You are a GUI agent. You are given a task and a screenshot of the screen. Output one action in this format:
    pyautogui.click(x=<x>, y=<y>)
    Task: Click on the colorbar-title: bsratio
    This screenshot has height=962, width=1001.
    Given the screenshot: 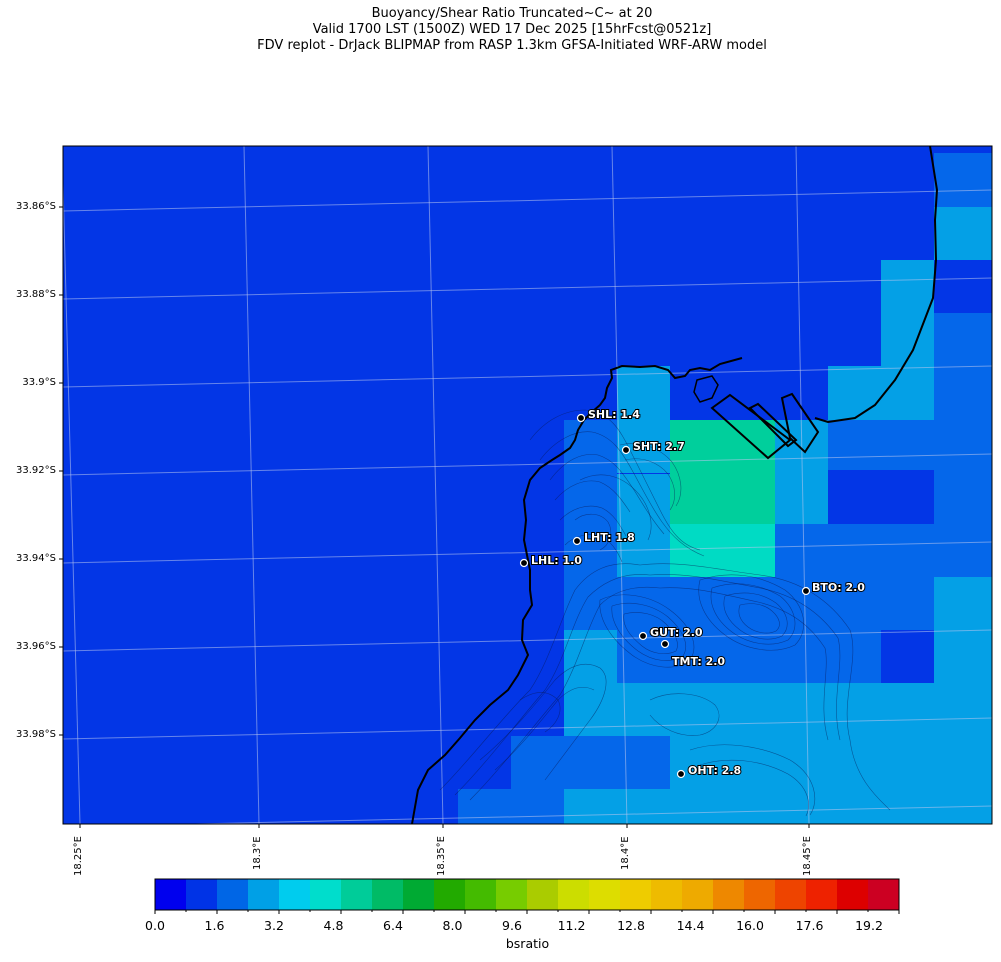 What is the action you would take?
    pyautogui.click(x=527, y=943)
    